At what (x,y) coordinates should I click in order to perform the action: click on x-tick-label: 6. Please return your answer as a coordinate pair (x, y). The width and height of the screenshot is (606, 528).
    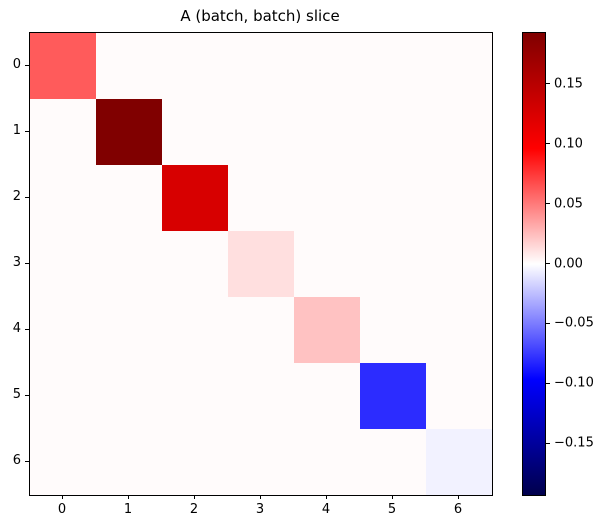
    Looking at the image, I should click on (458, 509).